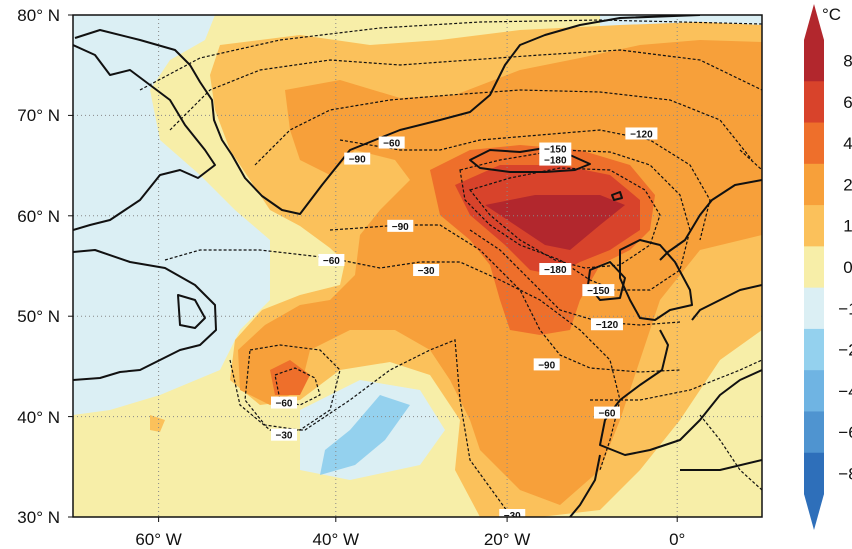 The height and width of the screenshot is (549, 852). Describe the element at coordinates (847, 184) in the screenshot. I see `colorbar-label: 2` at that location.